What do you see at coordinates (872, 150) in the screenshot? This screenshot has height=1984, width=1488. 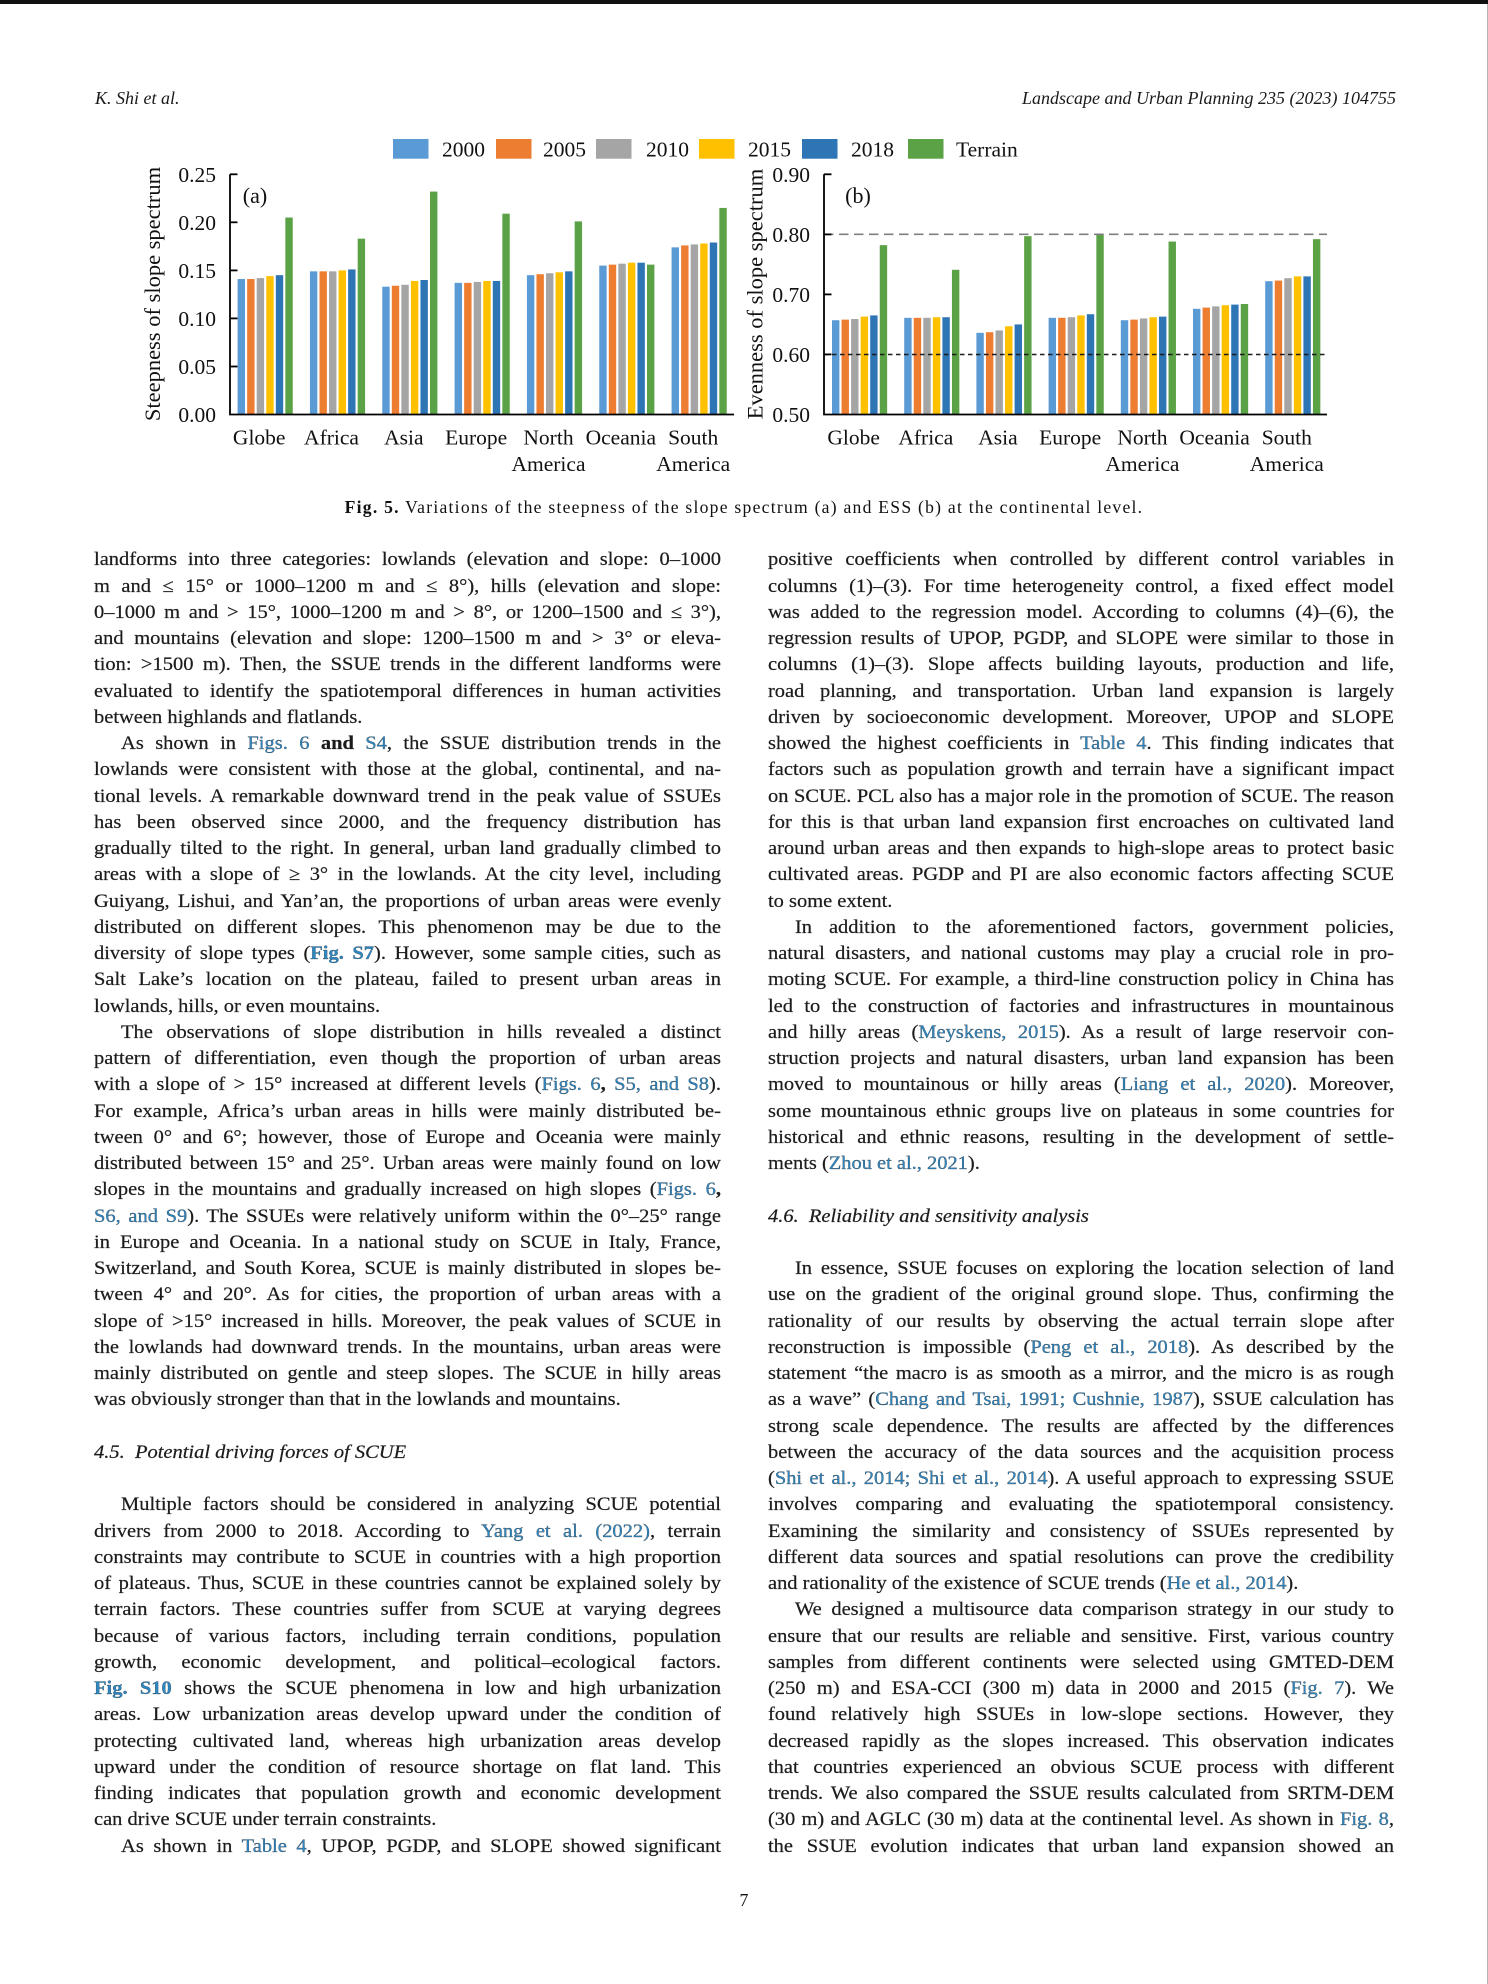 I see `svg-text: 2018` at bounding box center [872, 150].